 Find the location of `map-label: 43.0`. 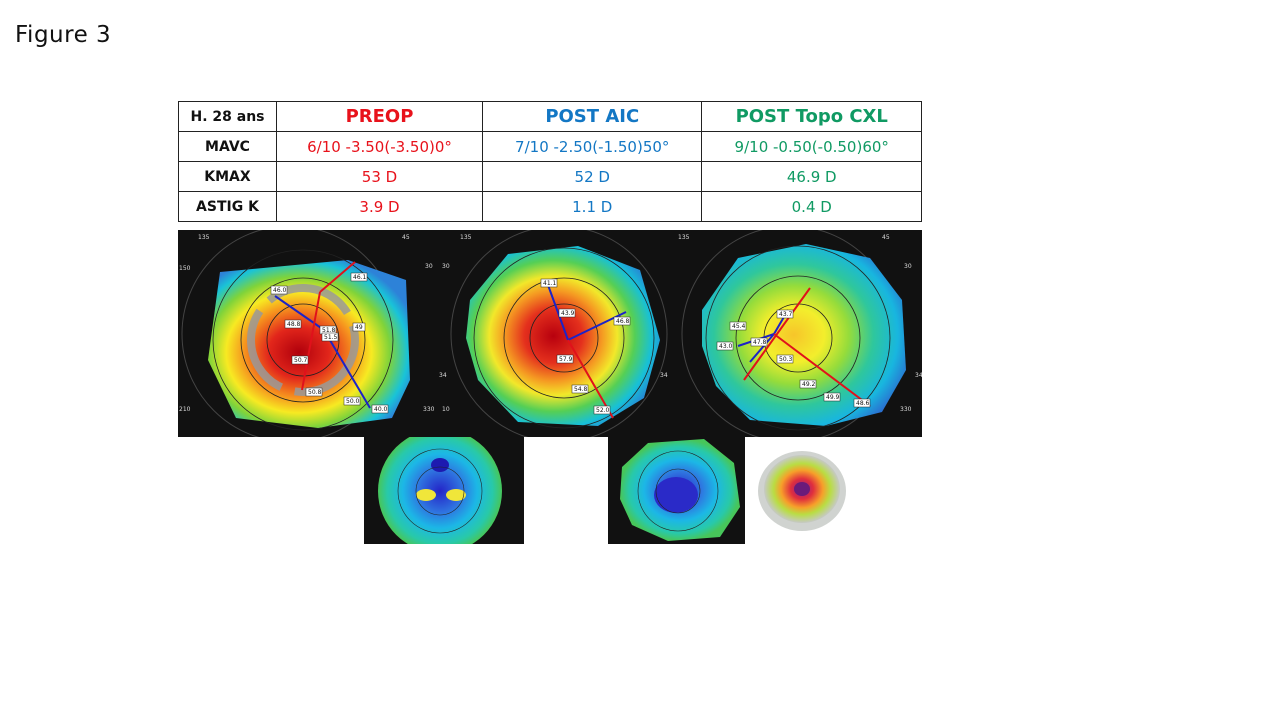

map-label: 43.0 is located at coordinates (726, 346).